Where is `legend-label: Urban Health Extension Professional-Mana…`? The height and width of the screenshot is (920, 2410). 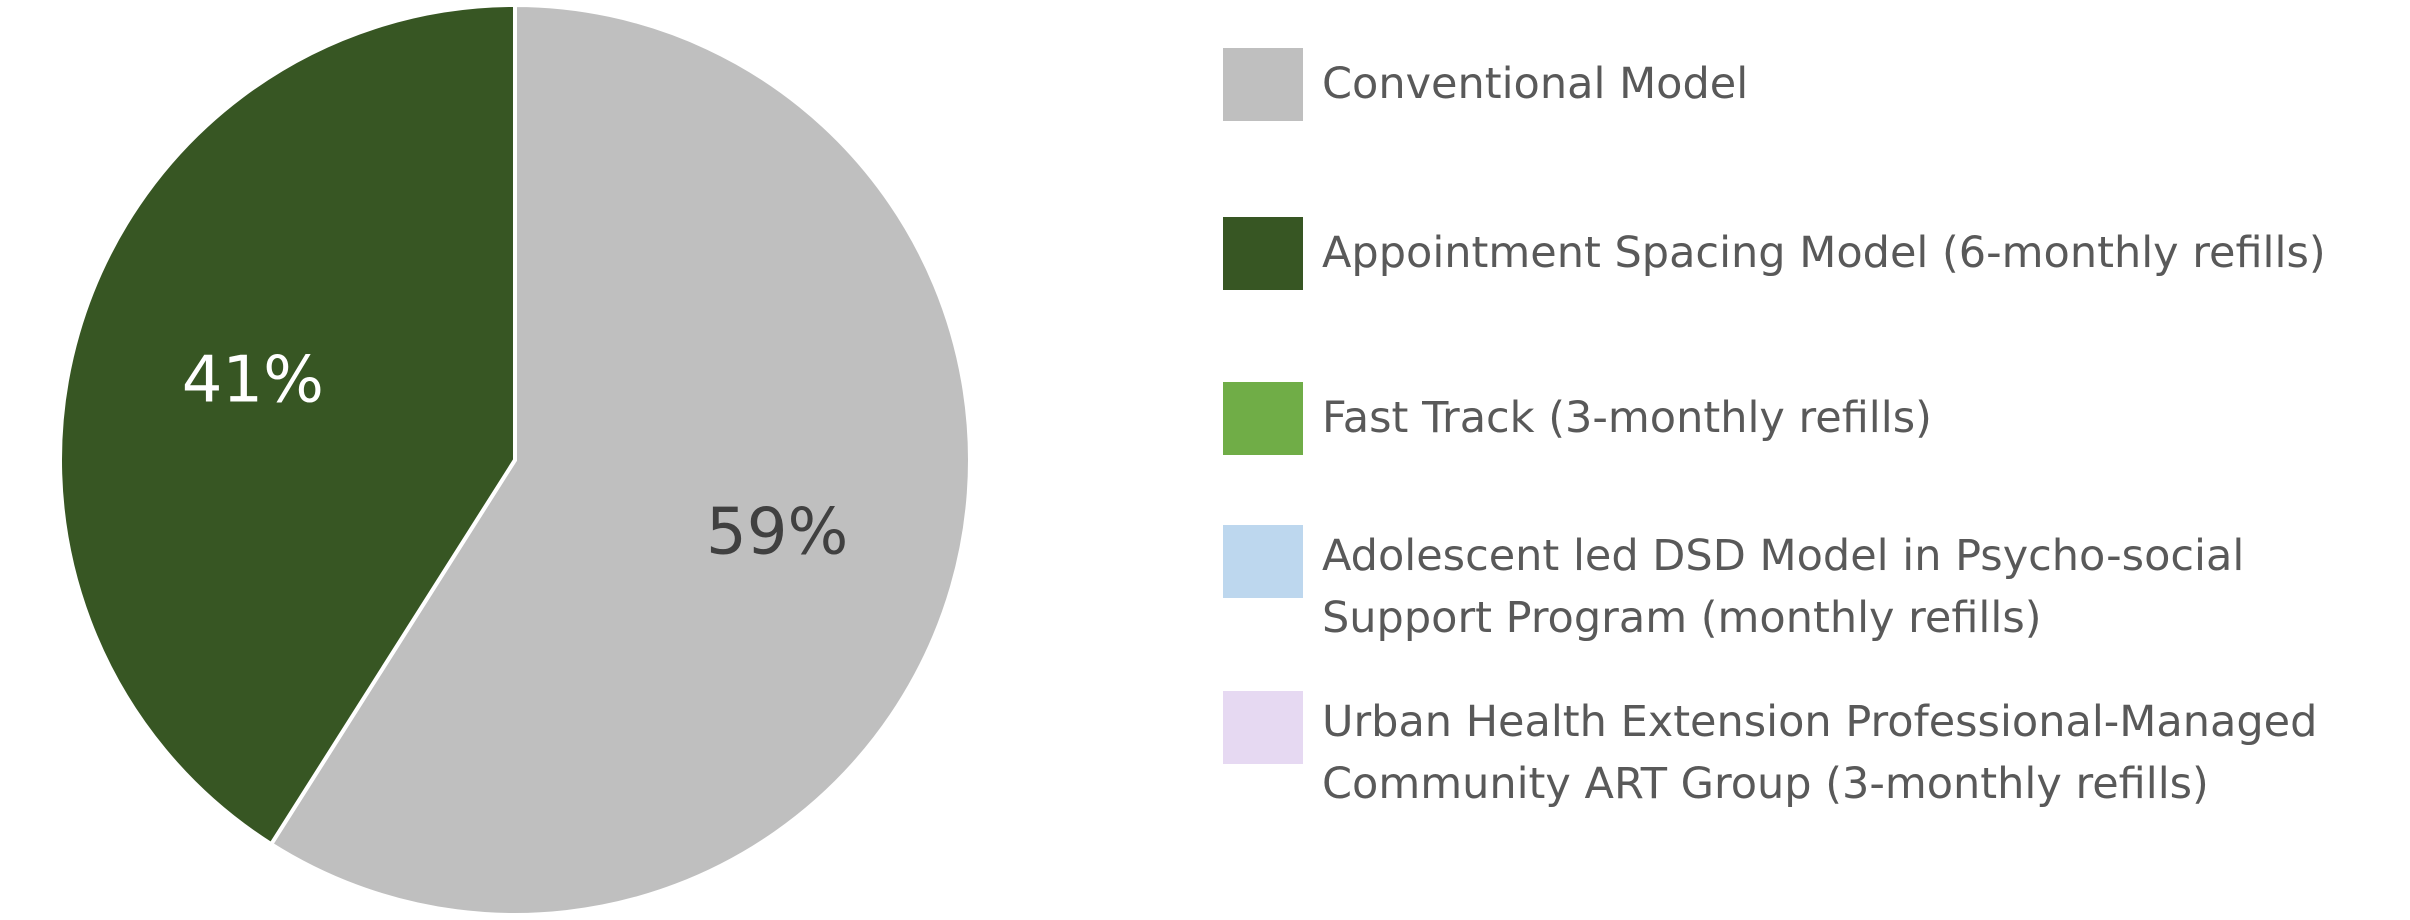
legend-label: Urban Health Extension Professional-Mana… is located at coordinates (1820, 753).